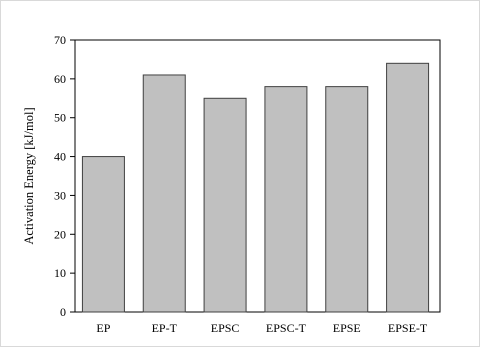  Describe the element at coordinates (60, 234) in the screenshot. I see `y-tick-label: 20` at that location.